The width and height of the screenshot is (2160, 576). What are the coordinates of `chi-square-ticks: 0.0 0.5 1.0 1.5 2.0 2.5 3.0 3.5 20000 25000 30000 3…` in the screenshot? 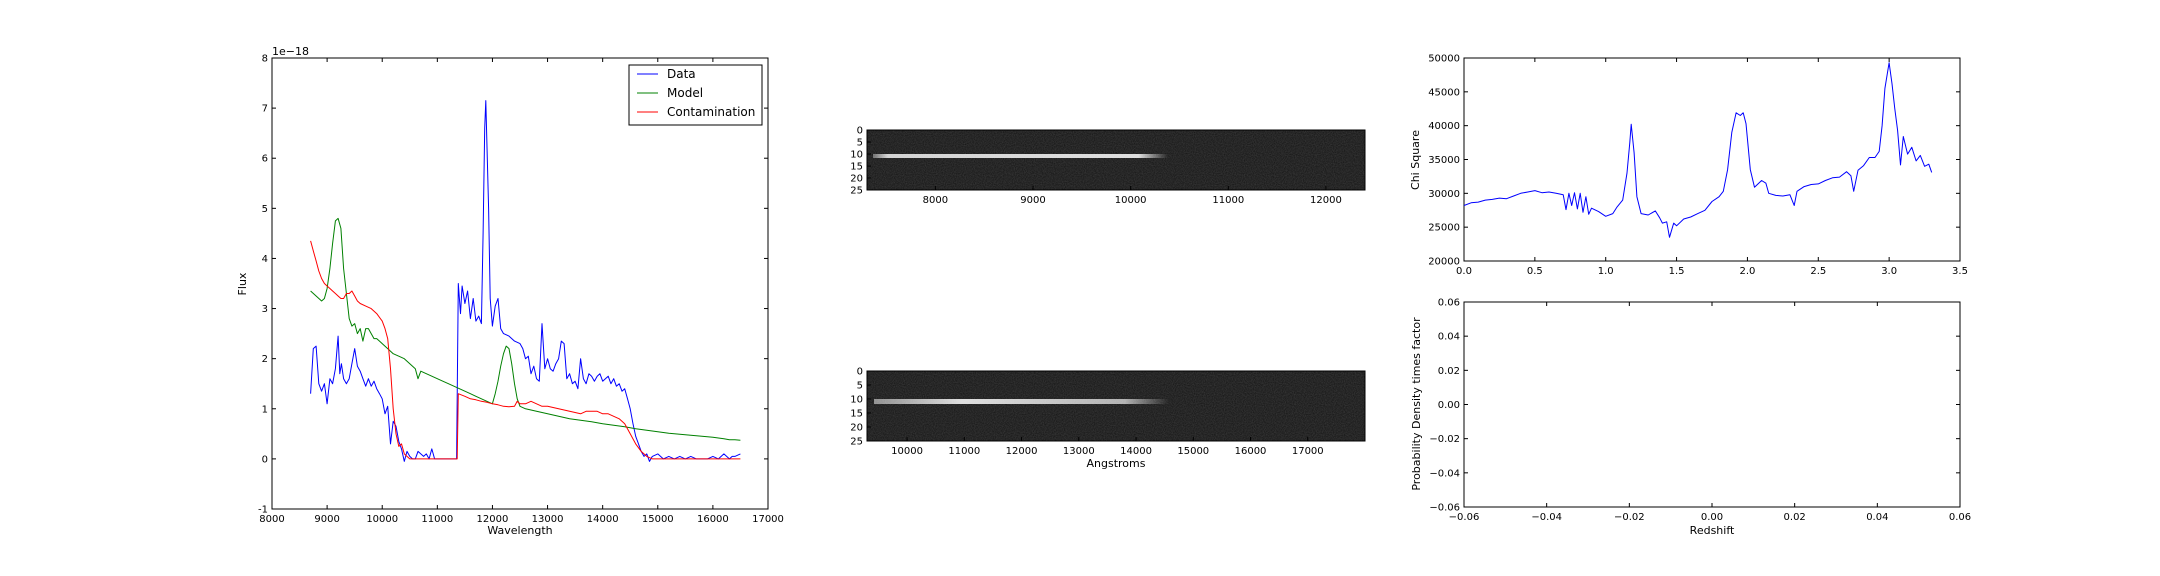 It's located at (1698, 166).